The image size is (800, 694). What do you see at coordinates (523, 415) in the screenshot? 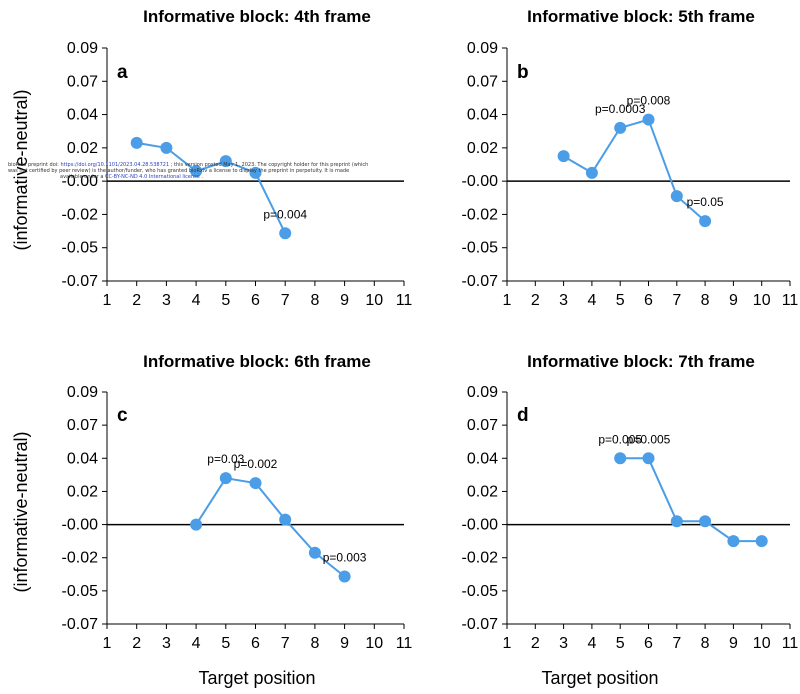
I see `panel-letter: d` at bounding box center [523, 415].